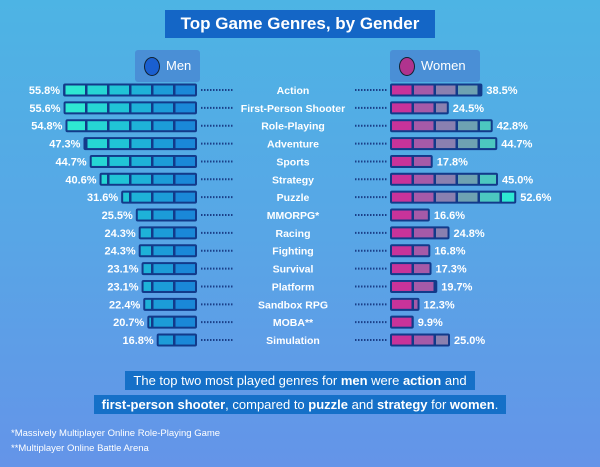  Describe the element at coordinates (300, 24) in the screenshot. I see `chart-title: Top Game Genres, by Gender` at that location.